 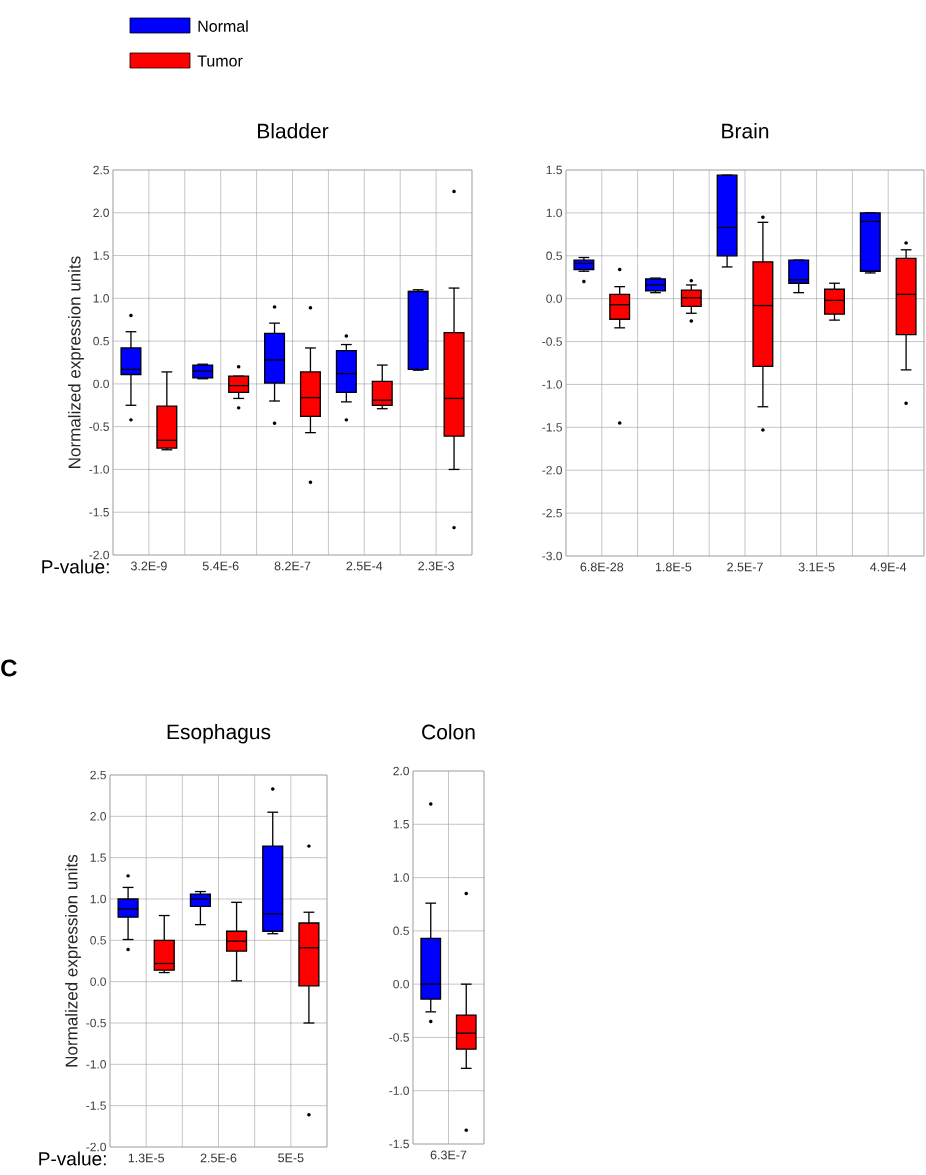 What do you see at coordinates (745, 131) in the screenshot?
I see `chart-title: Brain` at bounding box center [745, 131].